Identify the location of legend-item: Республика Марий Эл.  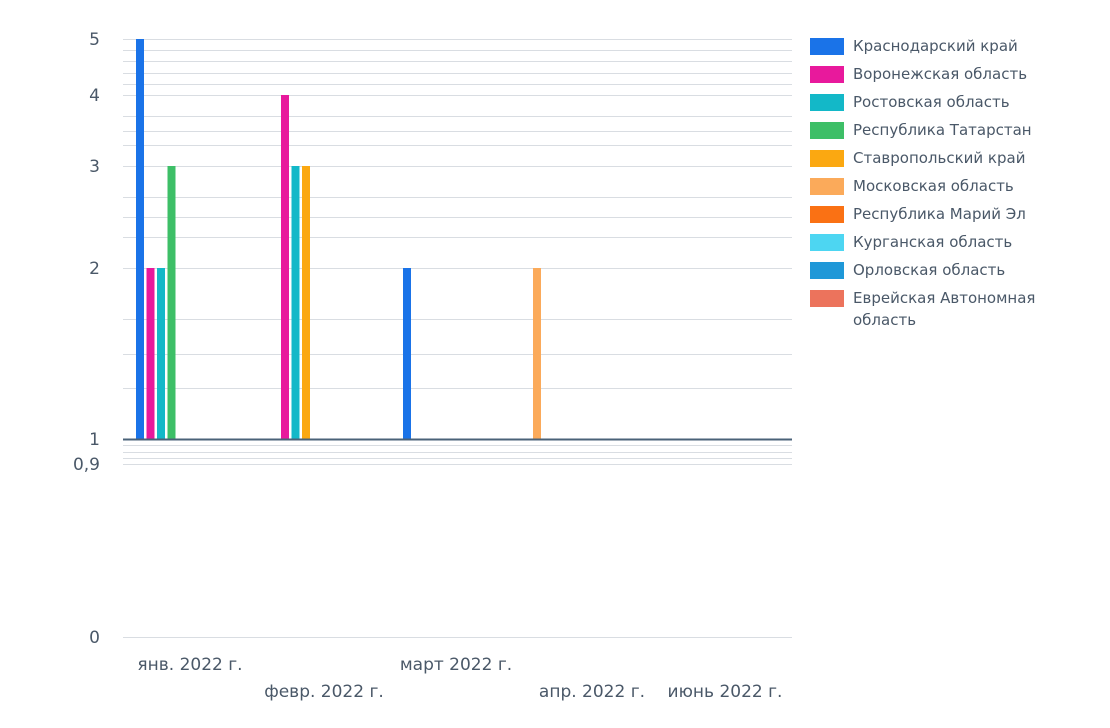
(960, 217).